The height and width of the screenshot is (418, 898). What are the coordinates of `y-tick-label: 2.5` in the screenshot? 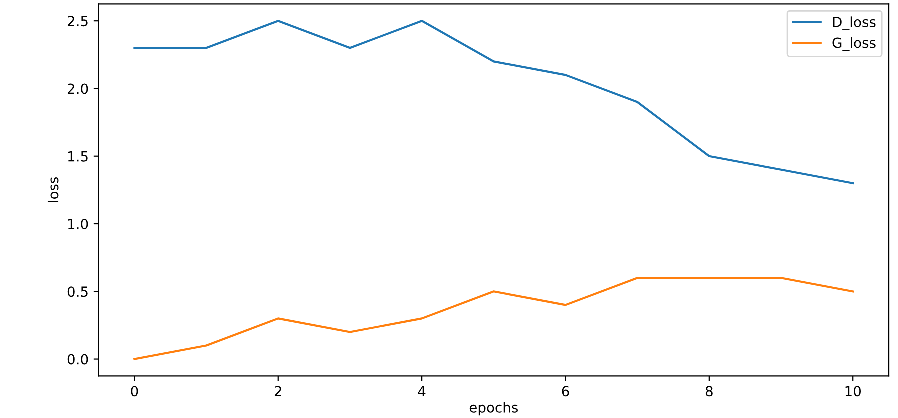 It's located at (78, 21).